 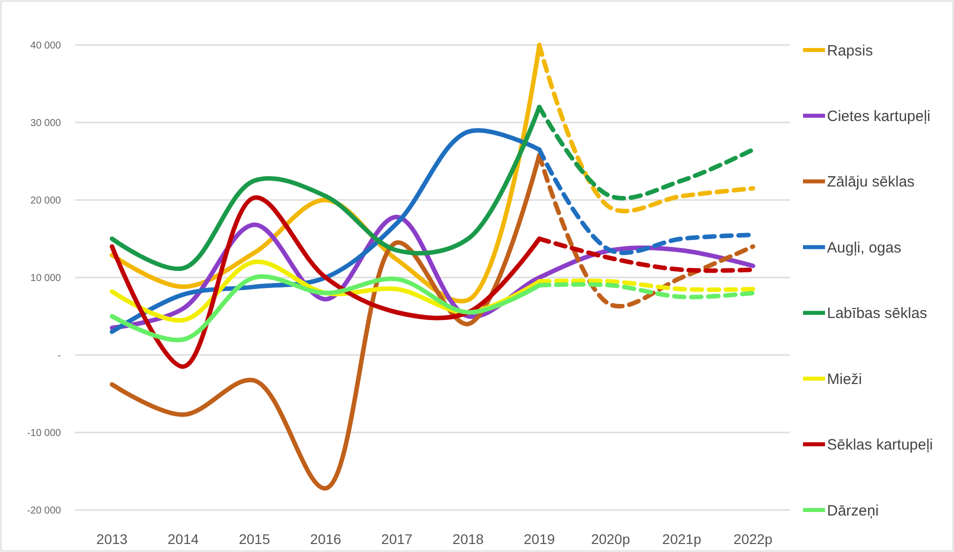 I want to click on legend-label: Sēklas kartupeļi, so click(x=880, y=445).